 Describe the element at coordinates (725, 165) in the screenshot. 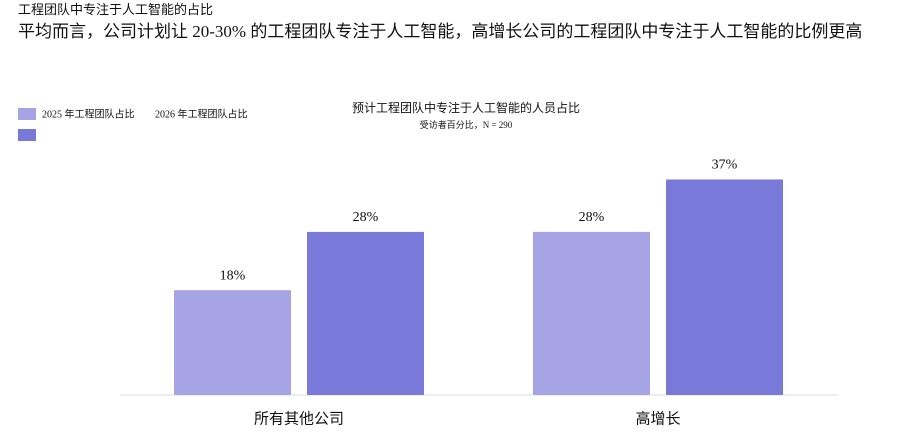

I see `value-label: 37%` at that location.